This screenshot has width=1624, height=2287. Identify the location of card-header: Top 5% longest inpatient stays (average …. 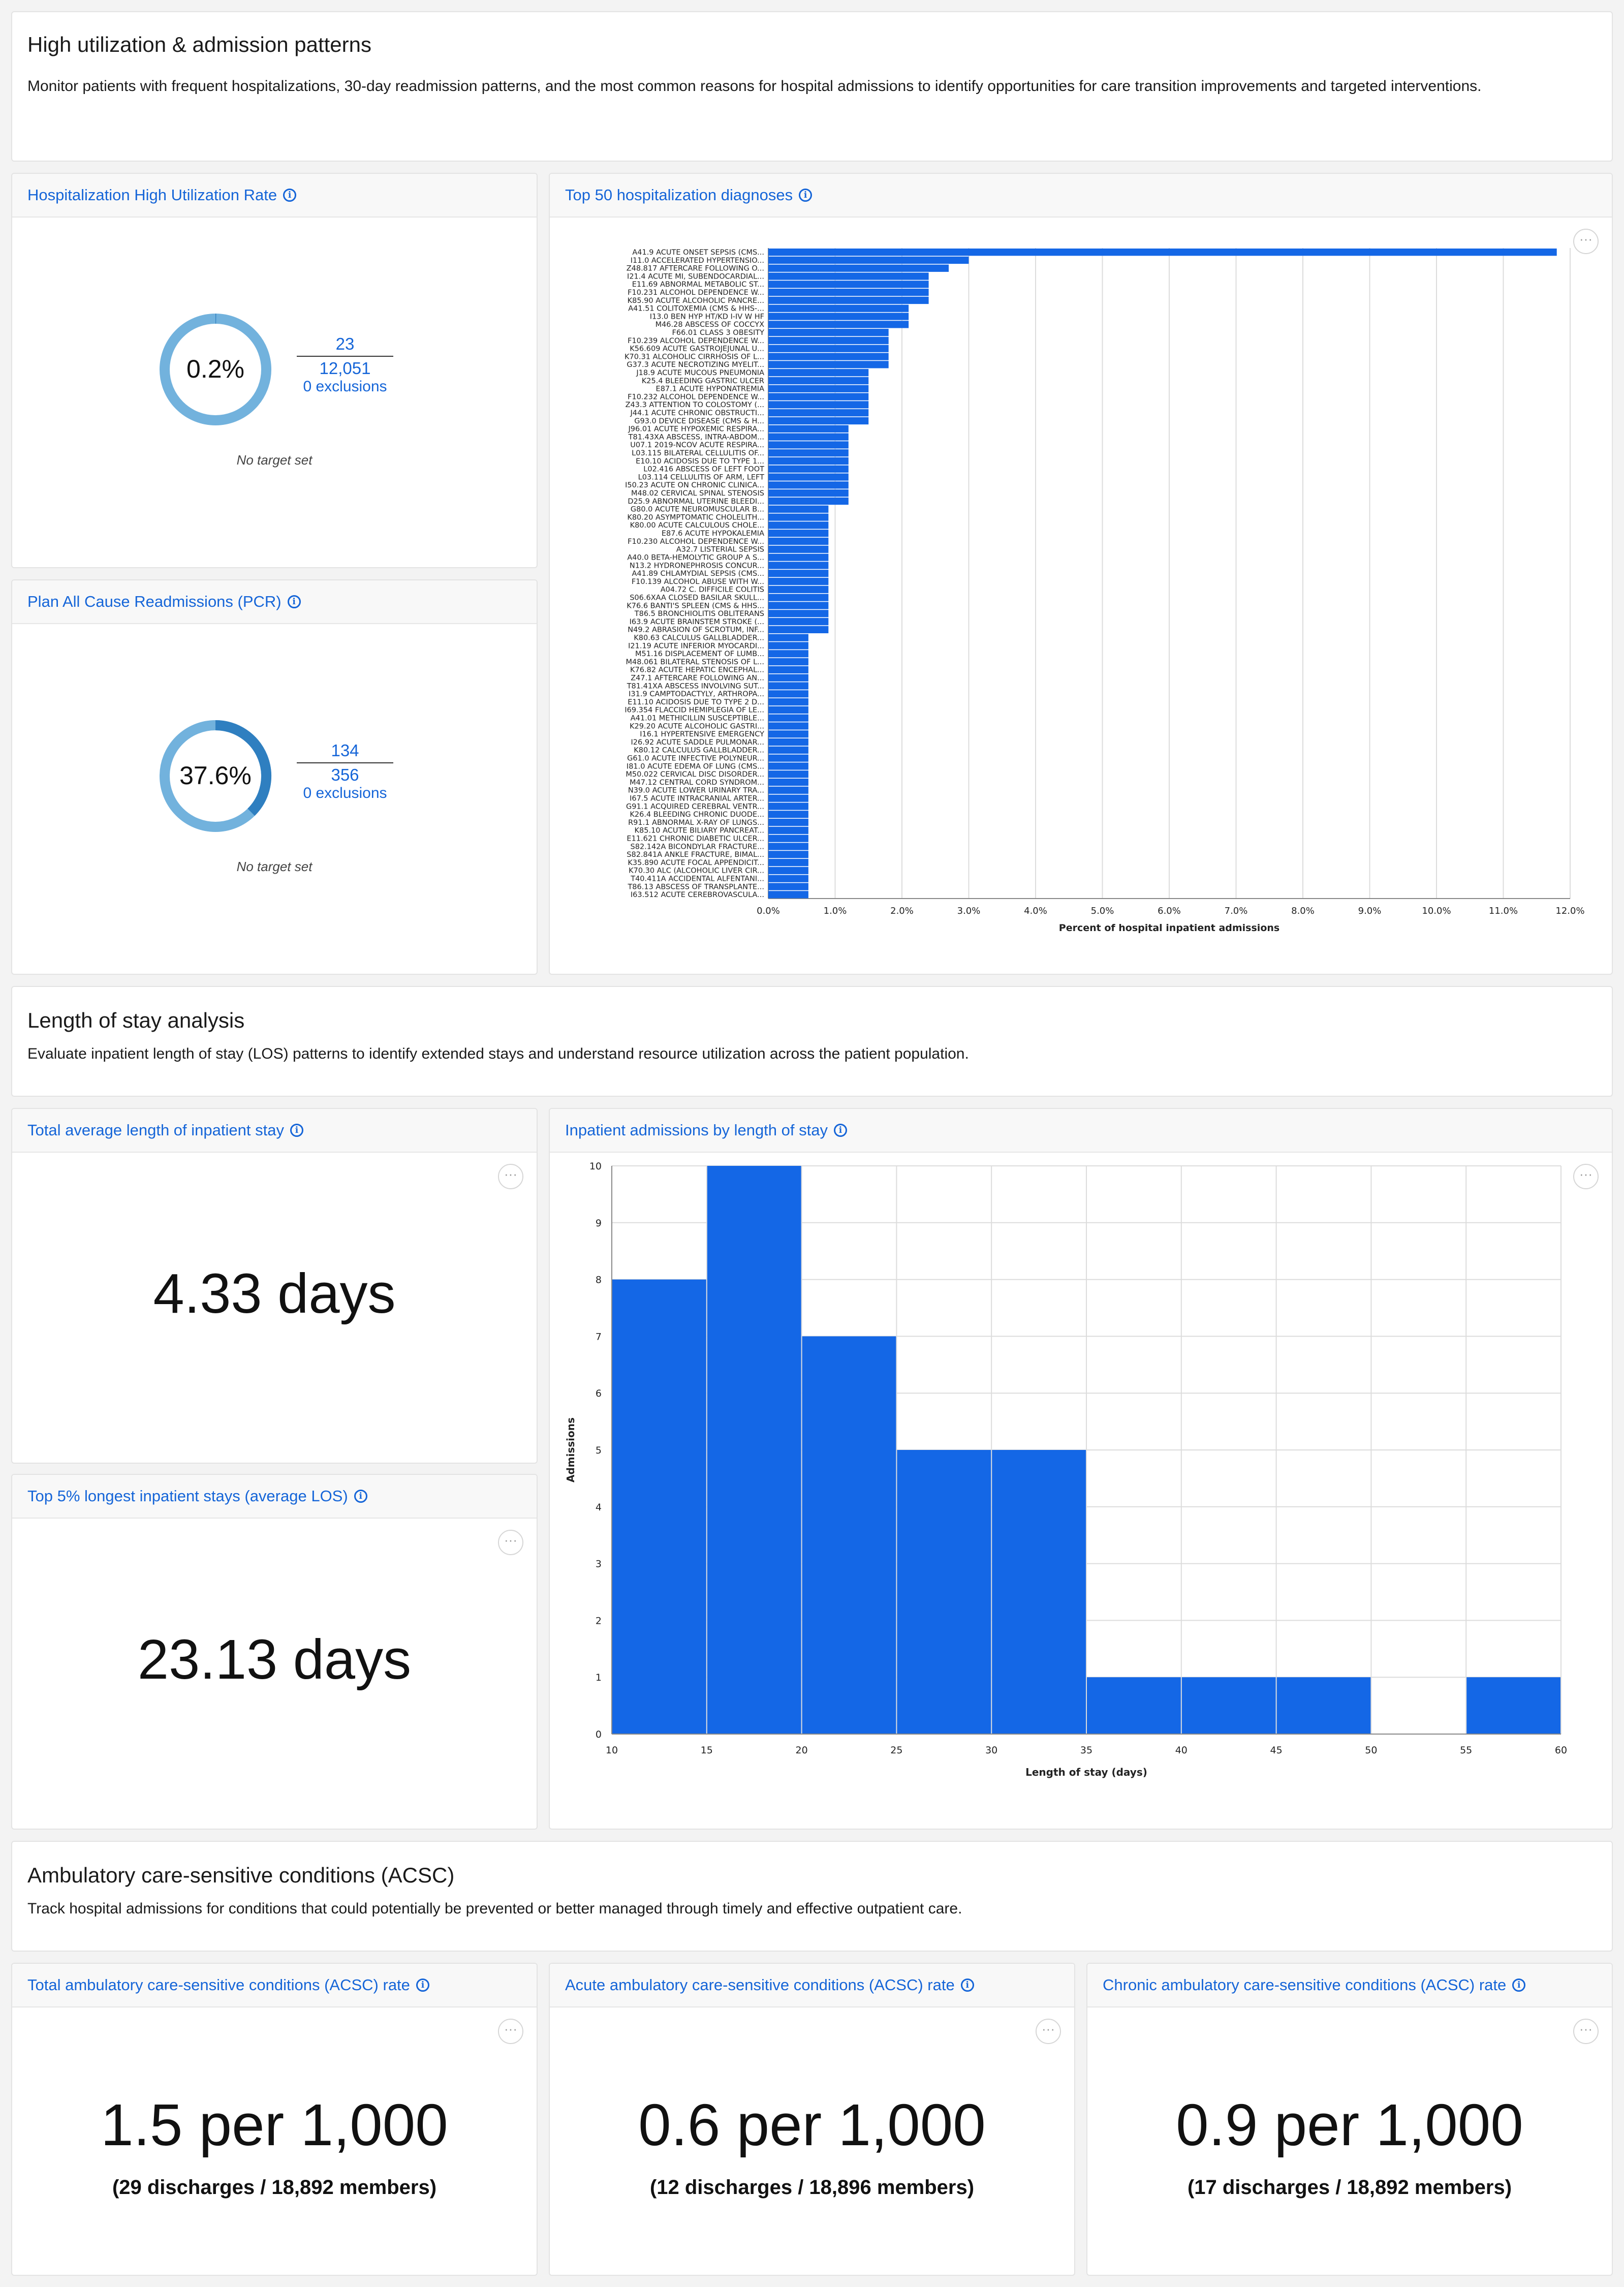
(274, 1497).